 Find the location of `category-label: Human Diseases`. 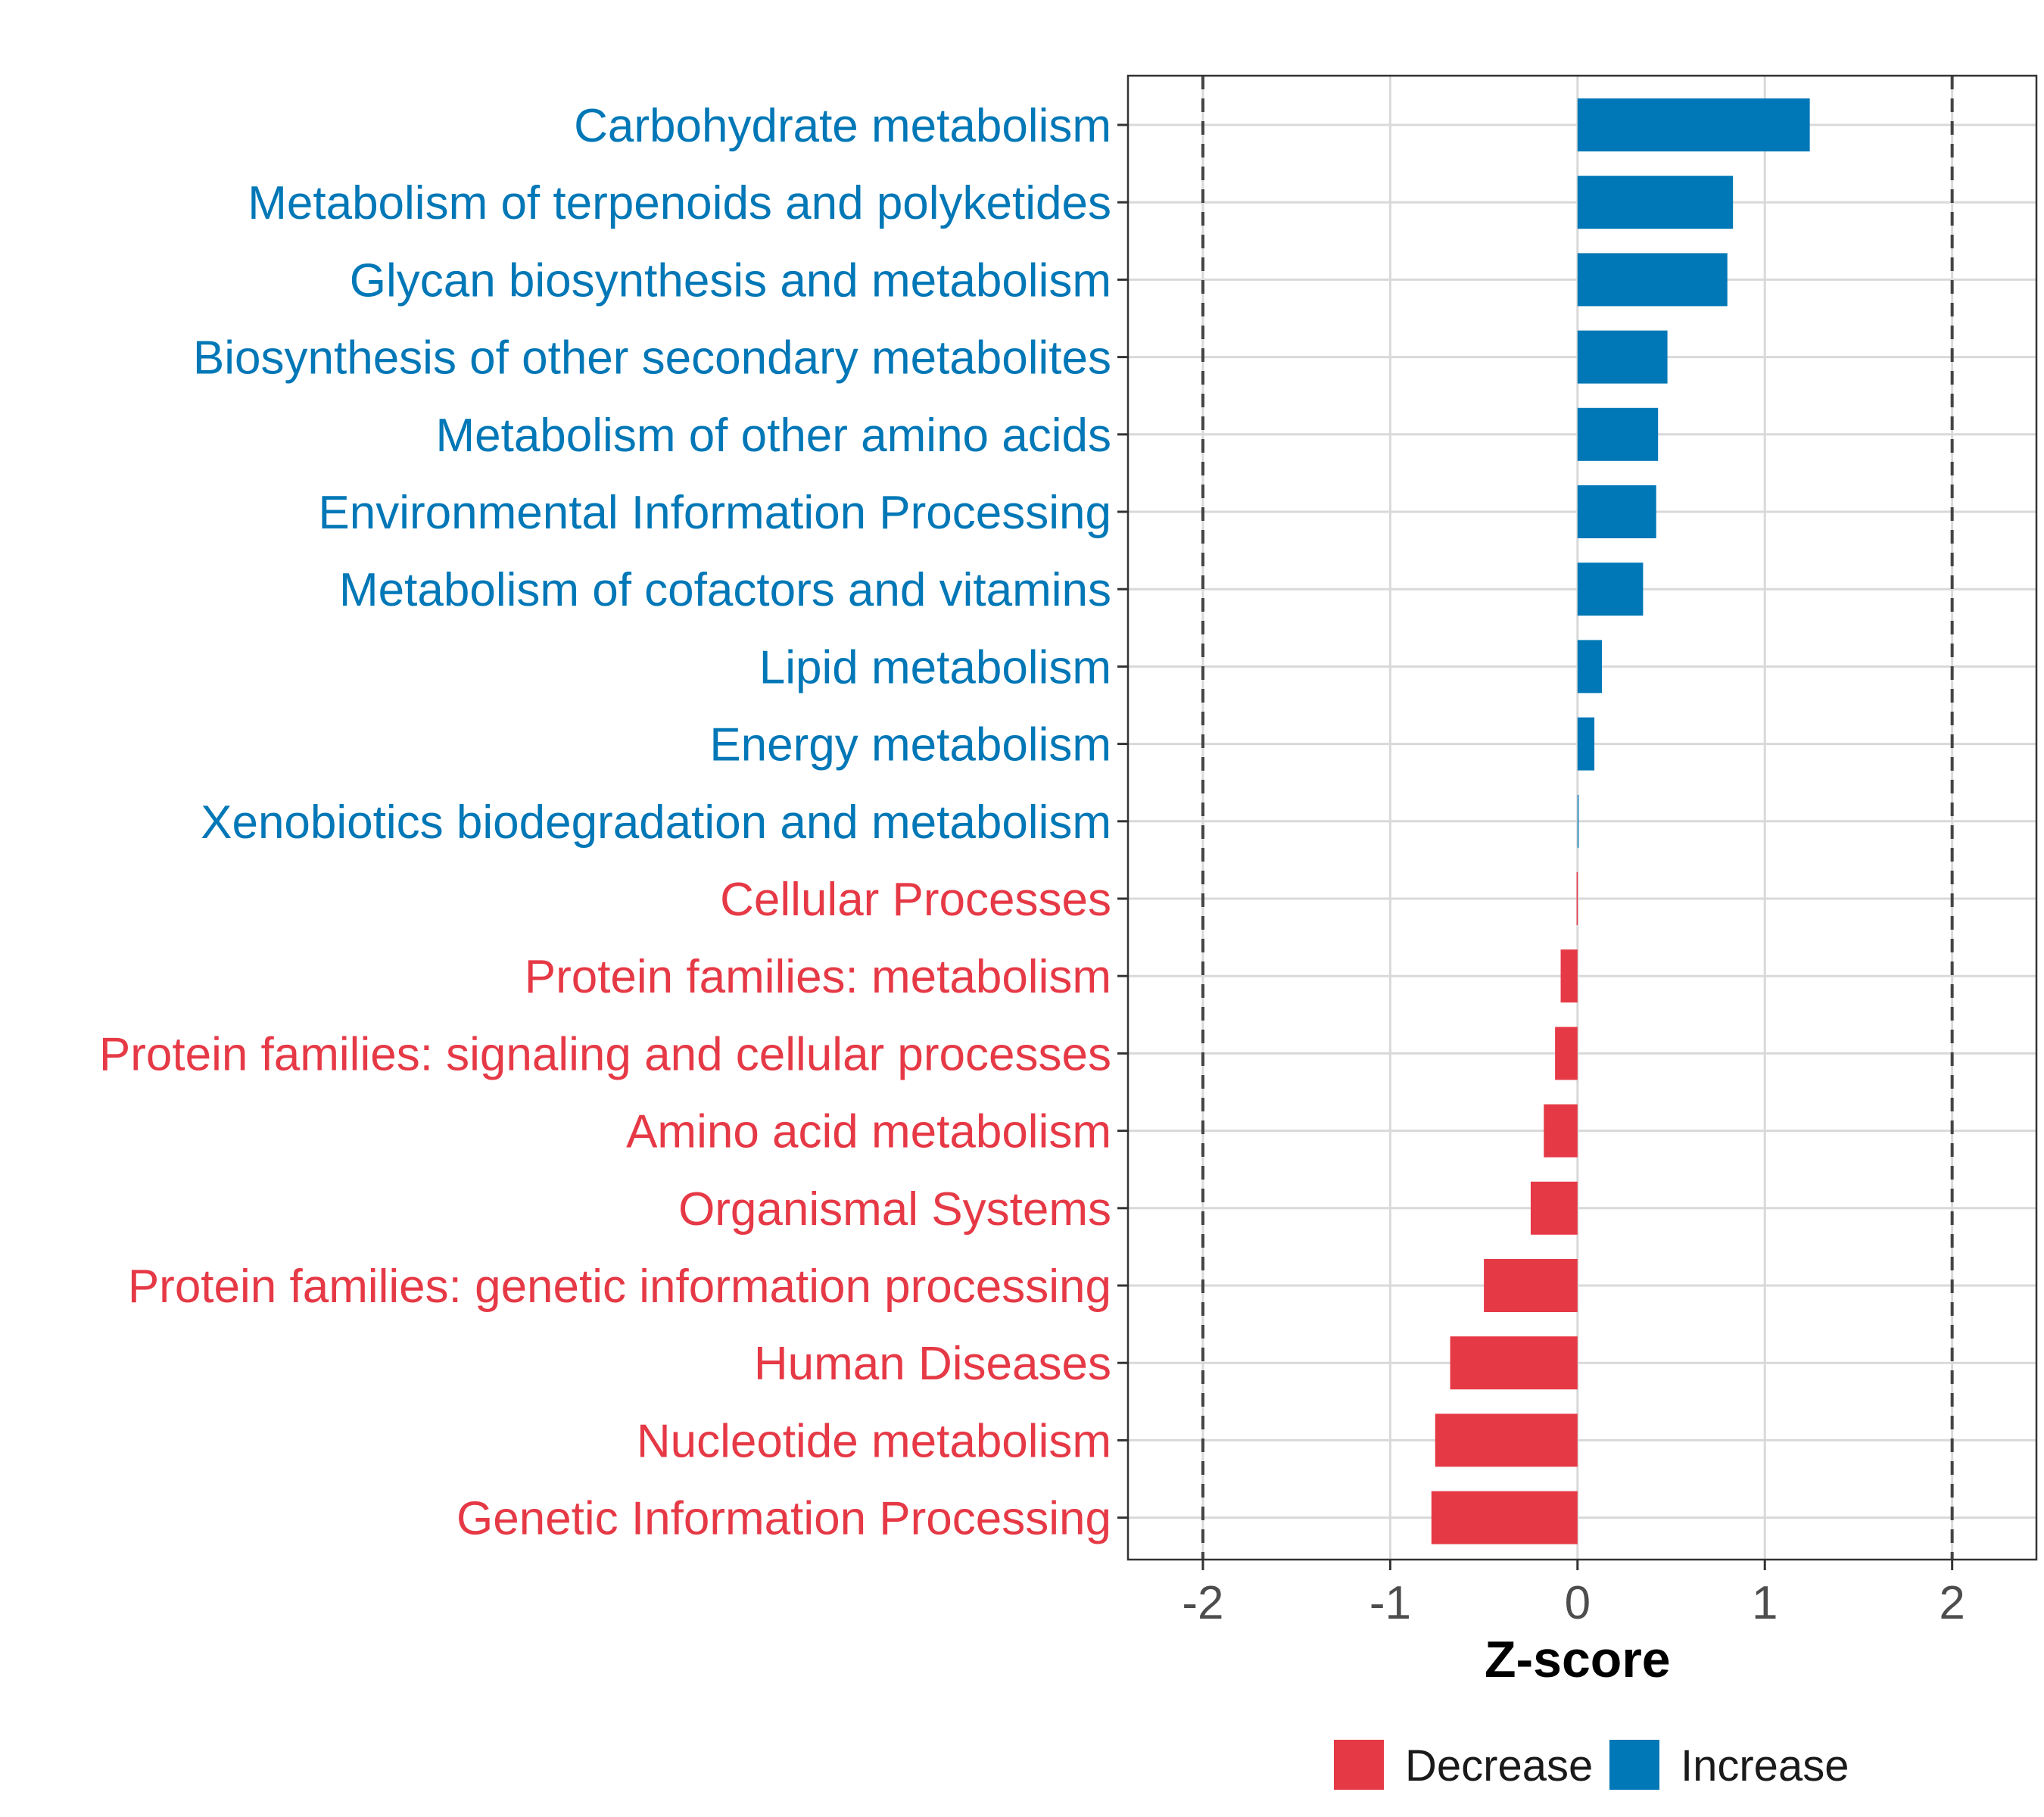

category-label: Human Diseases is located at coordinates (933, 1364).